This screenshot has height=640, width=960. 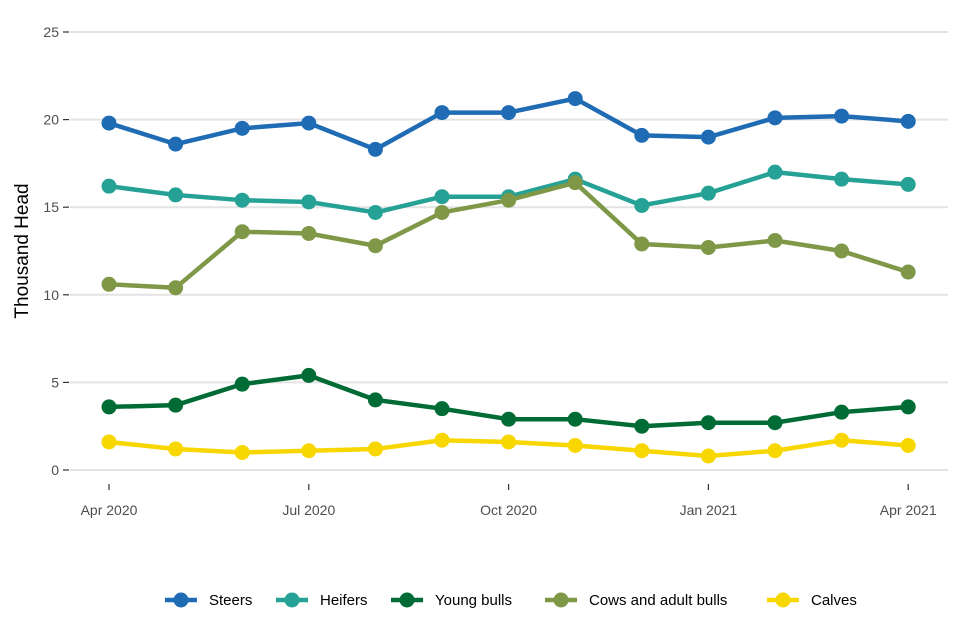 What do you see at coordinates (473, 600) in the screenshot?
I see `legend-label: Young bulls` at bounding box center [473, 600].